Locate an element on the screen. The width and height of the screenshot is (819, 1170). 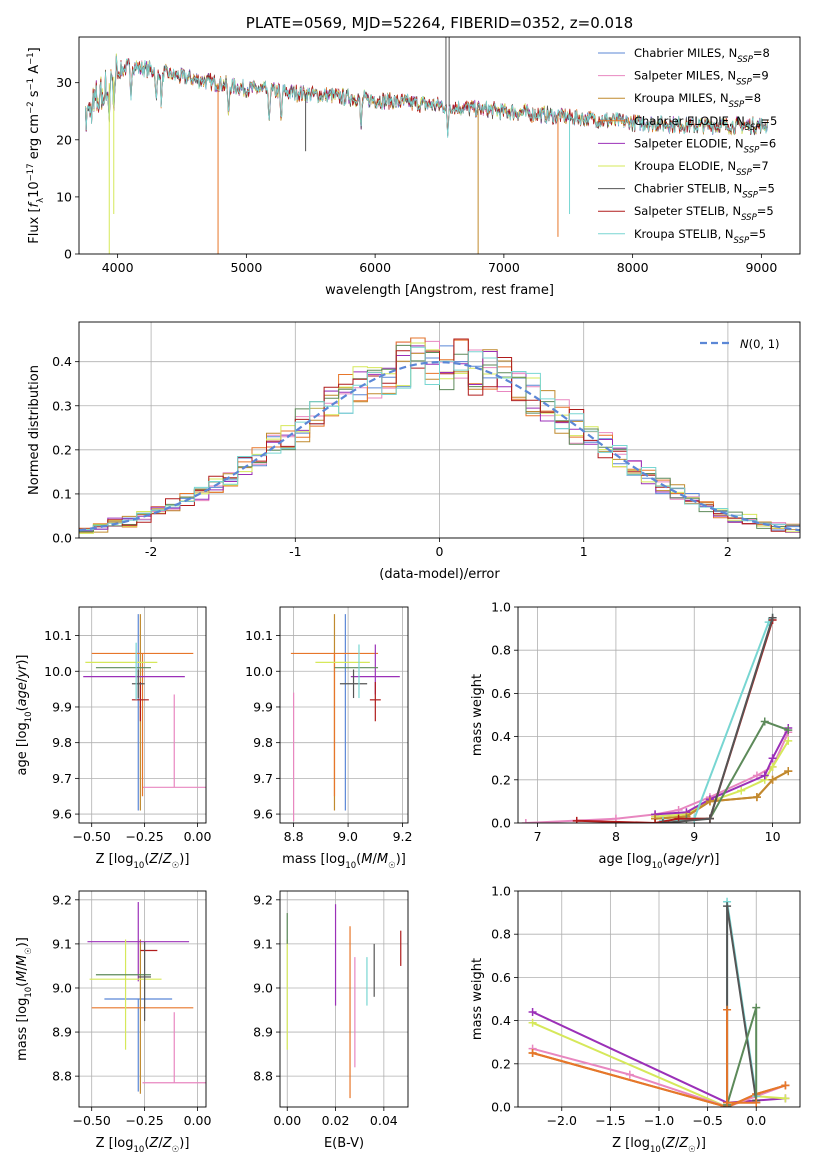
legend-entry: Chabrier MILES, NSSP=8 is located at coordinates (702, 55).